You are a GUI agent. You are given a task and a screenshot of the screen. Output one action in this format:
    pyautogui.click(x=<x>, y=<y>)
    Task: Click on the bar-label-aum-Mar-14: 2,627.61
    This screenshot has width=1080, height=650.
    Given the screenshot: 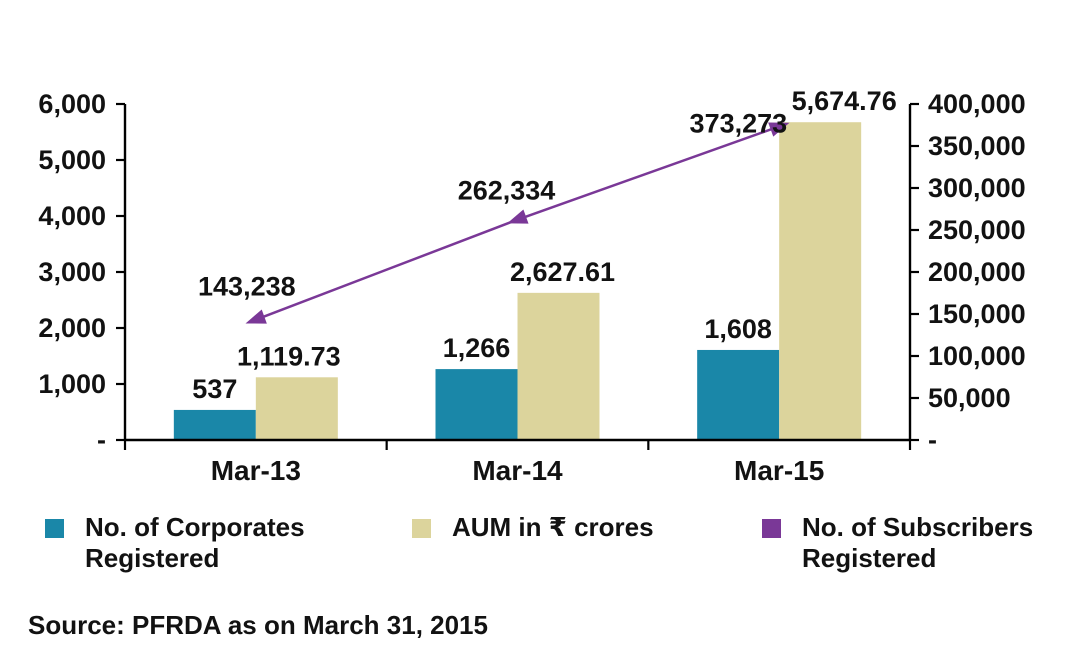 What is the action you would take?
    pyautogui.click(x=562, y=272)
    